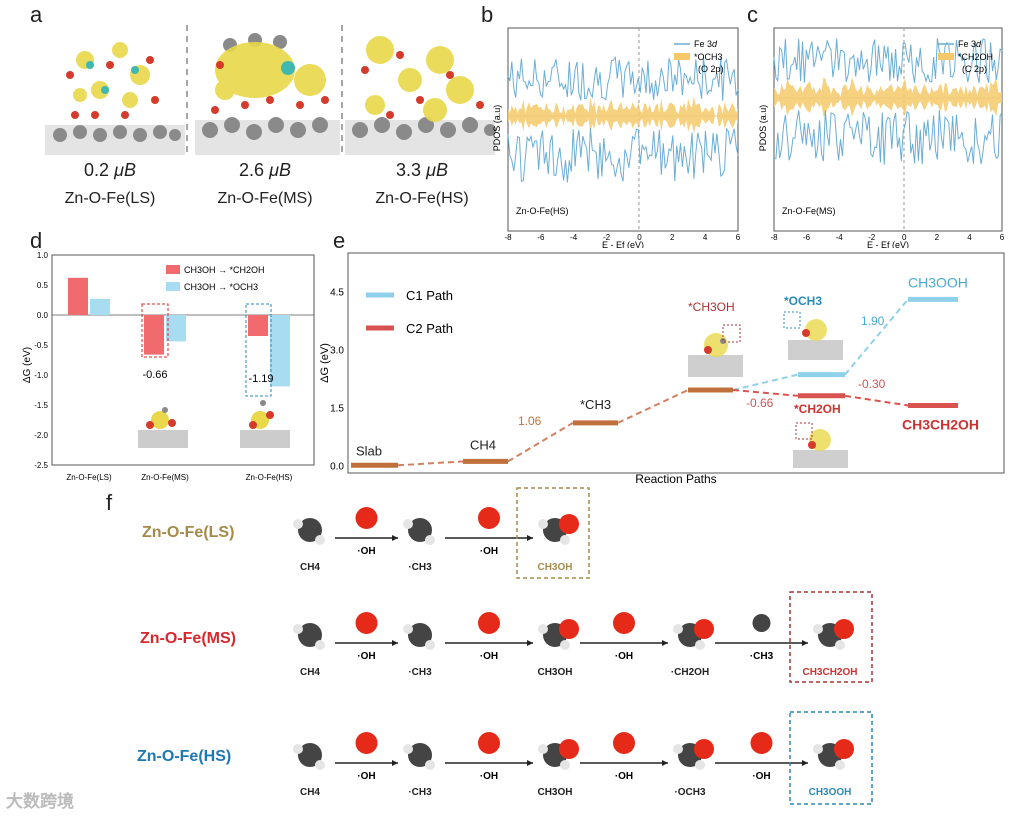  What do you see at coordinates (541, 237) in the screenshot?
I see `x-tick-label: -6` at bounding box center [541, 237].